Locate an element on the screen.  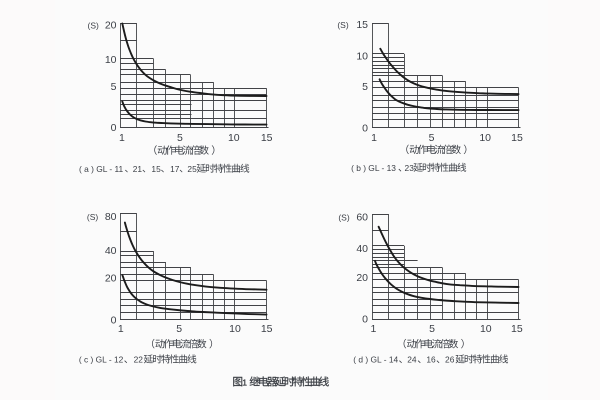
svg-text: 25 is located at coordinates (192, 169).